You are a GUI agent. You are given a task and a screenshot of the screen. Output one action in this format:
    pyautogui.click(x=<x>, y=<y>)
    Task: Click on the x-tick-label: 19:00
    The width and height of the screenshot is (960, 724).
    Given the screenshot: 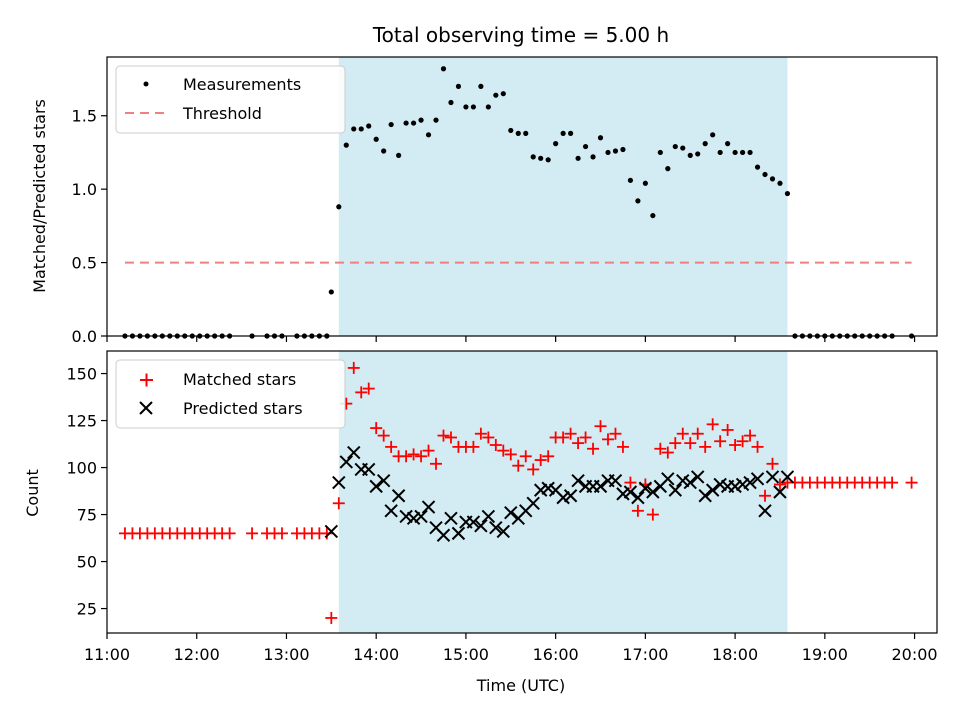 What is the action you would take?
    pyautogui.click(x=825, y=654)
    